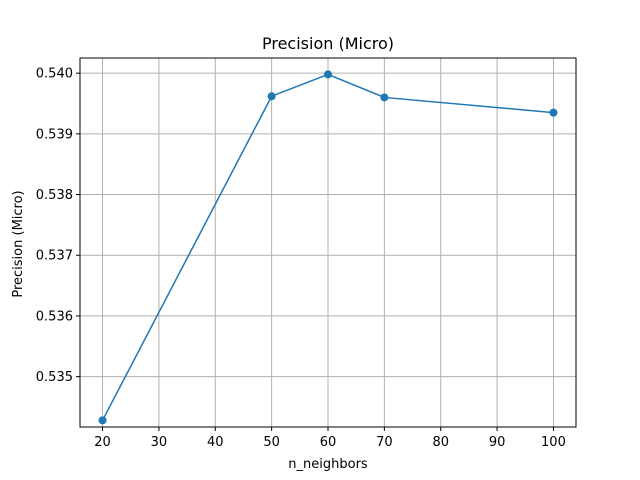  I want to click on x-axis-ticks: 20 30 40 50 60 70 80 90 100, so click(330, 438).